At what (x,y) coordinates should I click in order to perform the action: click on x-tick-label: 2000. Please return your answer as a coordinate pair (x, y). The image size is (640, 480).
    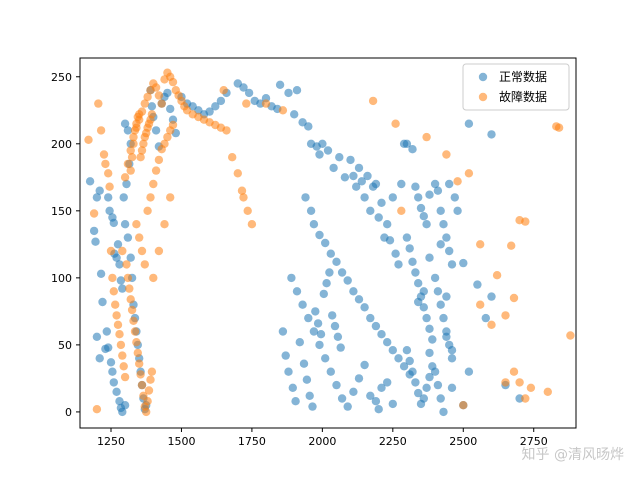
    Looking at the image, I should click on (322, 441).